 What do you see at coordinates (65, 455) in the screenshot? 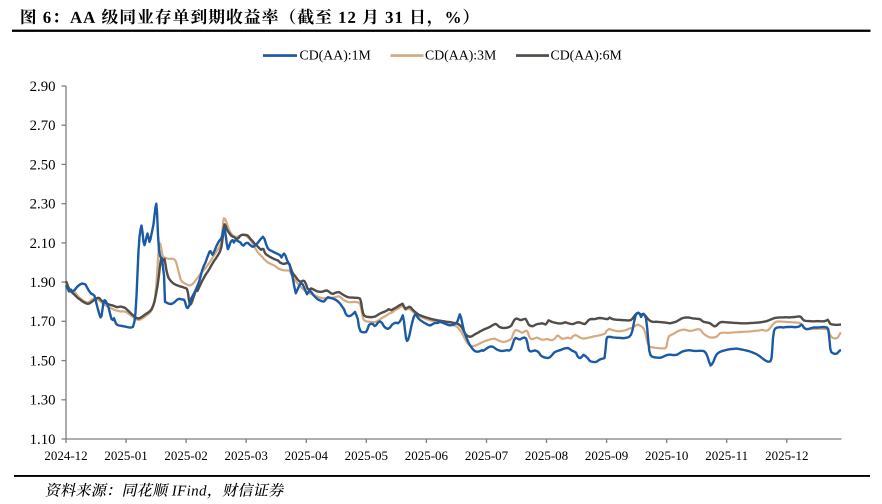
I see `svg-text: 2024-12` at bounding box center [65, 455].